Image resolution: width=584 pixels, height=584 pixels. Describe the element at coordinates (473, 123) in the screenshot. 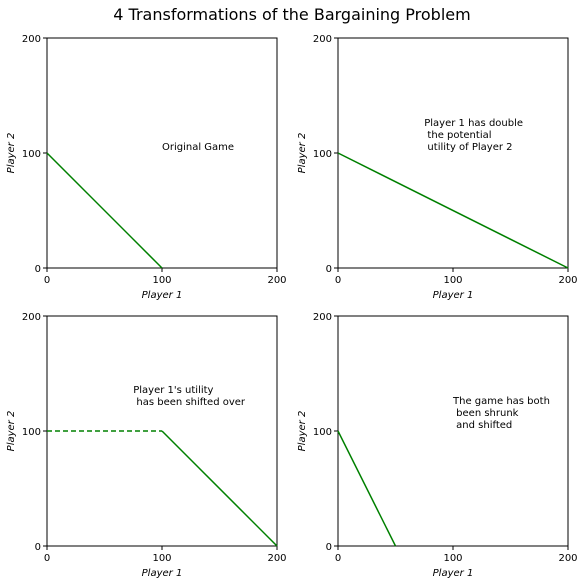

I see `annotation-line: Player 1 has double` at that location.